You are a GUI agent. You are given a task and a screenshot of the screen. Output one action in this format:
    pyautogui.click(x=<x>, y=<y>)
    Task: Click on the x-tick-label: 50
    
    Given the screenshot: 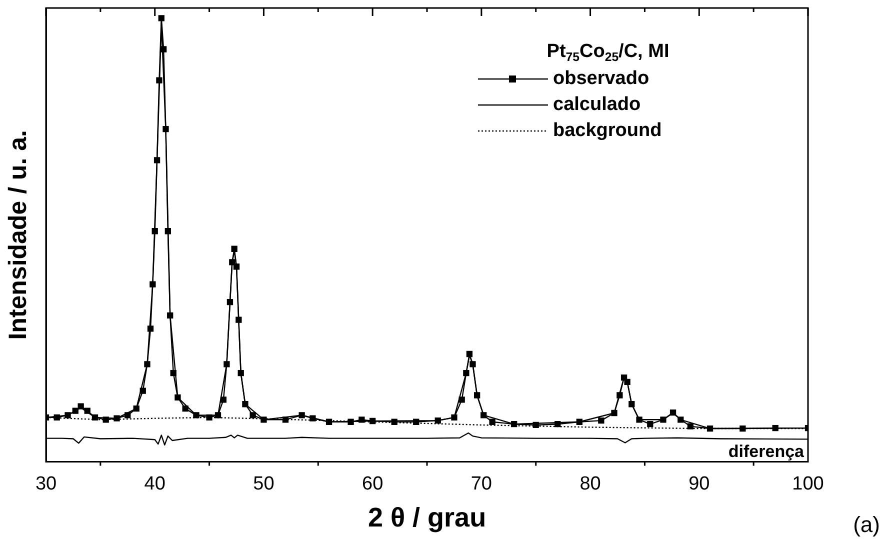 What is the action you would take?
    pyautogui.click(x=263, y=483)
    